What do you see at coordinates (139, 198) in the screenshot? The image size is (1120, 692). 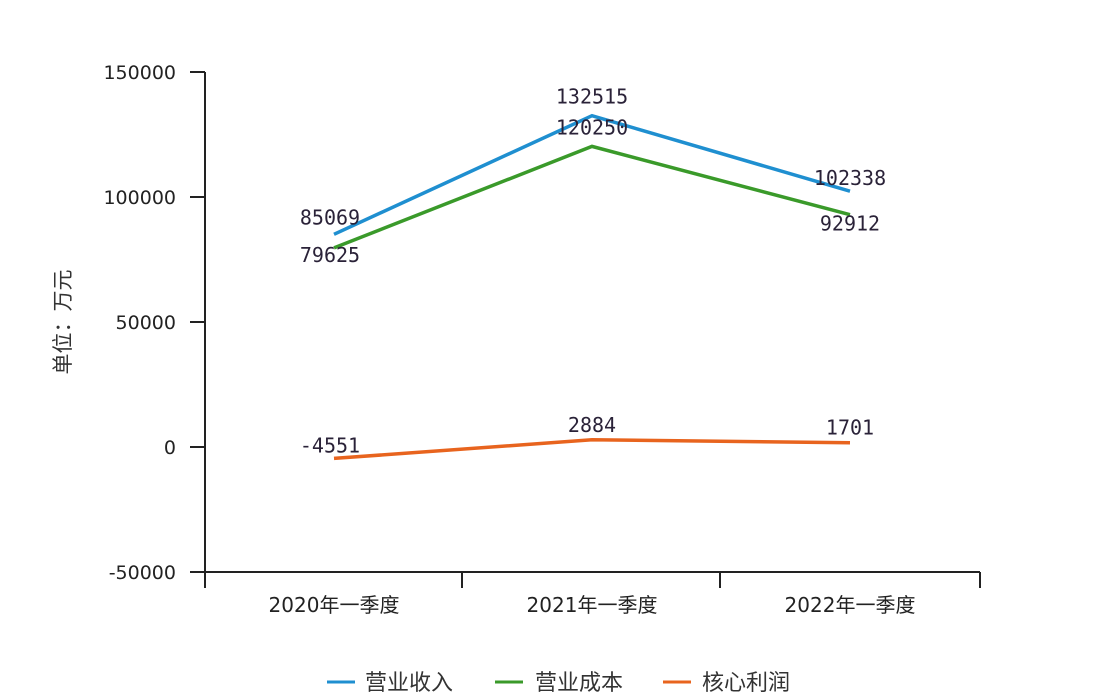 I see `y-tick-label: 100000` at bounding box center [139, 198].